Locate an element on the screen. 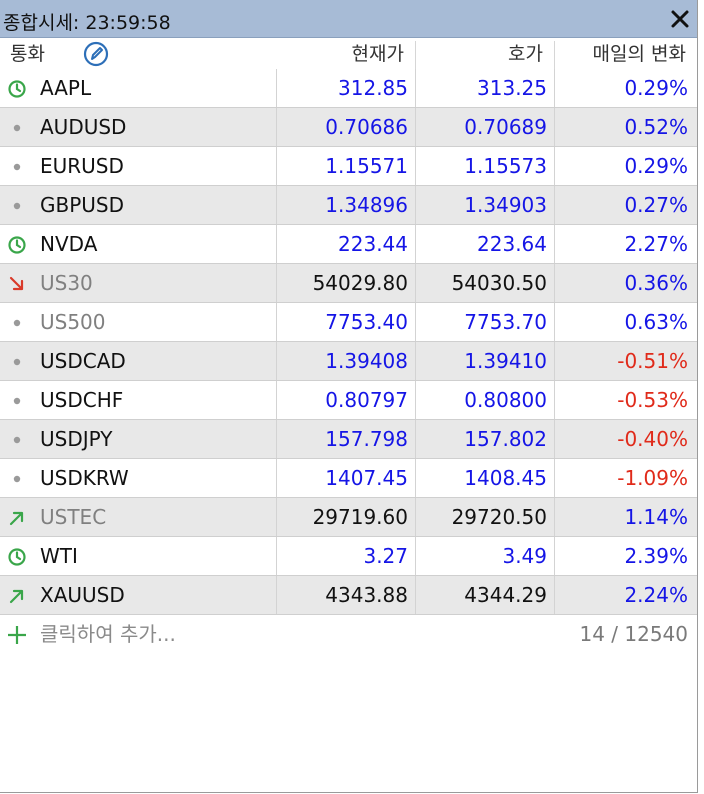  daily-change: 2.27% is located at coordinates (656, 244).